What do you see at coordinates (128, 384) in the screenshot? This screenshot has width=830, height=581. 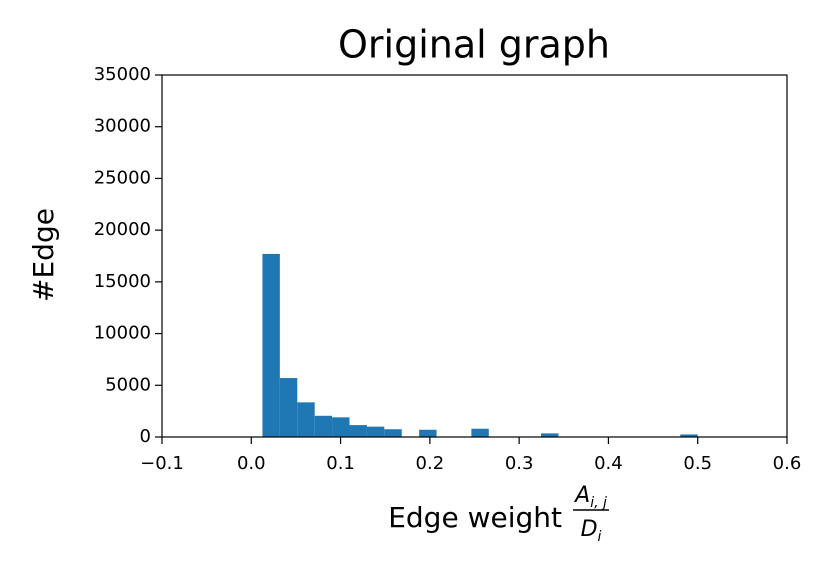 I see `y-tick-label: 5000` at bounding box center [128, 384].